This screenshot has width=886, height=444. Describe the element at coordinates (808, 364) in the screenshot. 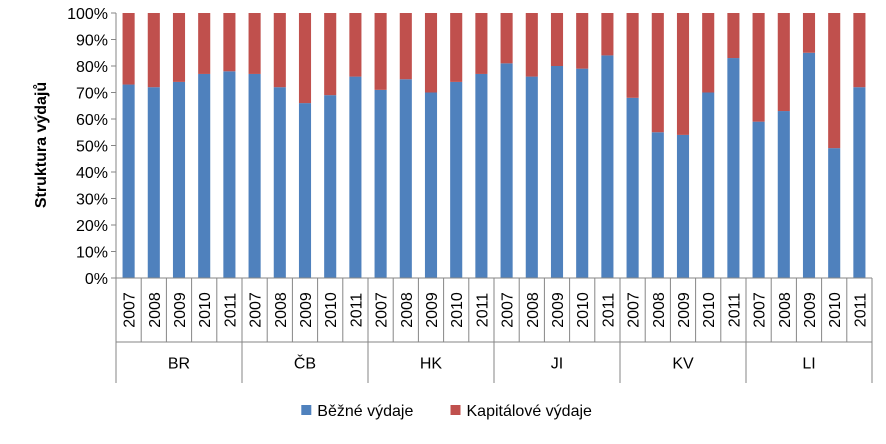

I see `x-group-label: LI` at that location.